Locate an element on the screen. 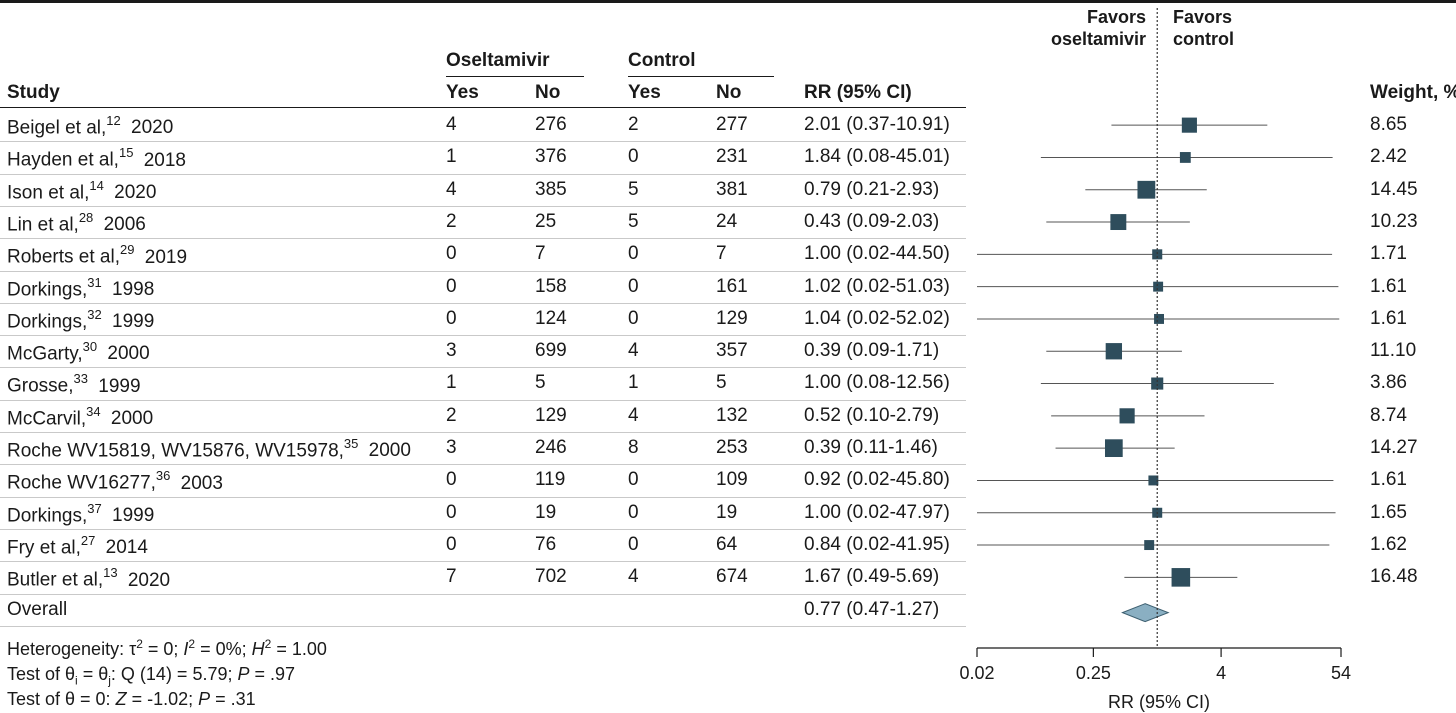  study-label: Grosse,33 1999 is located at coordinates (74, 384).